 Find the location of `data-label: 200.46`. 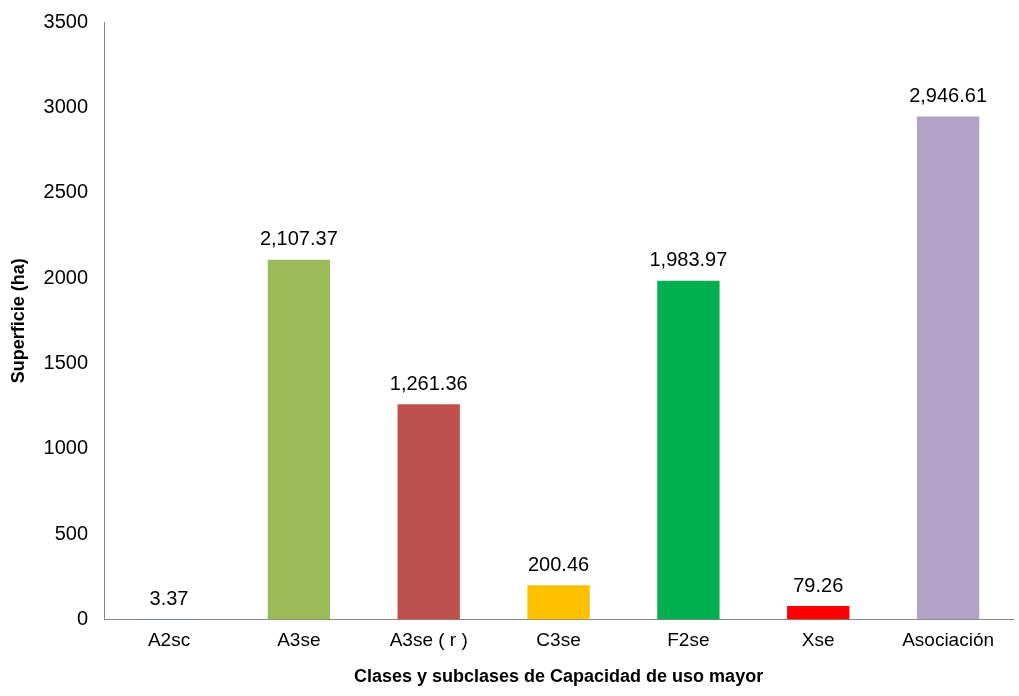

data-label: 200.46 is located at coordinates (558, 563).